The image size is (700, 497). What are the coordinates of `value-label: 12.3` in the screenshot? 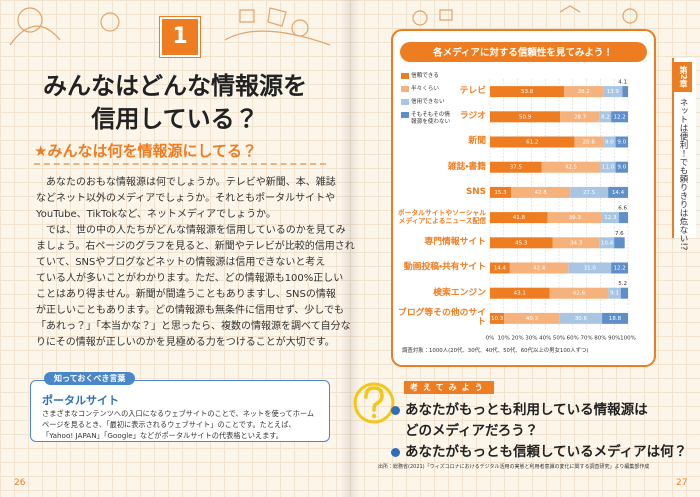 It's located at (610, 218).